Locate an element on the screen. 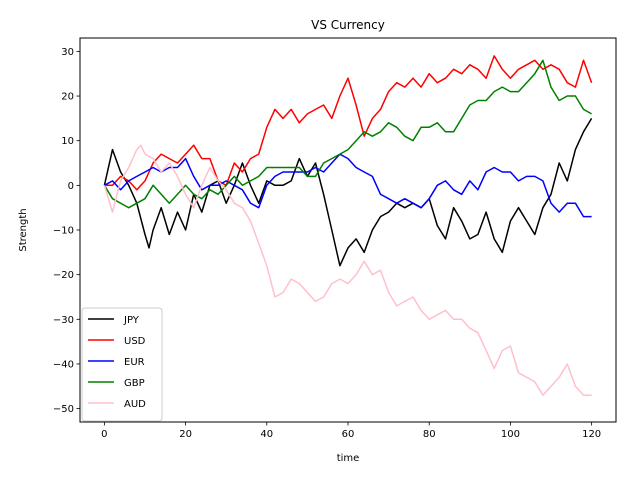 This screenshot has height=480, width=640. legend-box is located at coordinates (122, 364).